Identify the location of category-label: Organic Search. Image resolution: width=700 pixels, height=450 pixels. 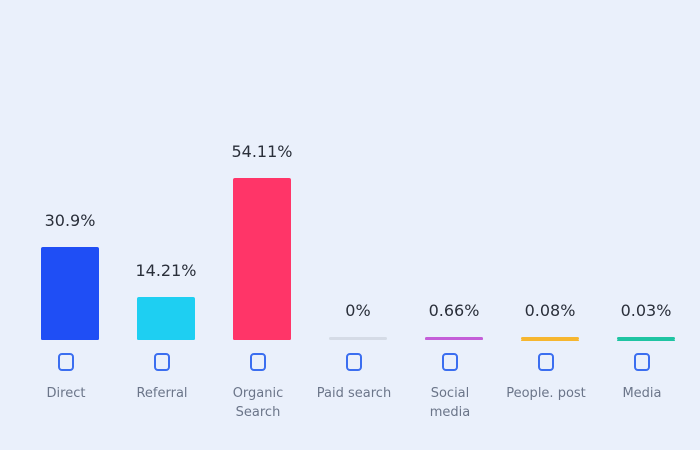
(258, 403).